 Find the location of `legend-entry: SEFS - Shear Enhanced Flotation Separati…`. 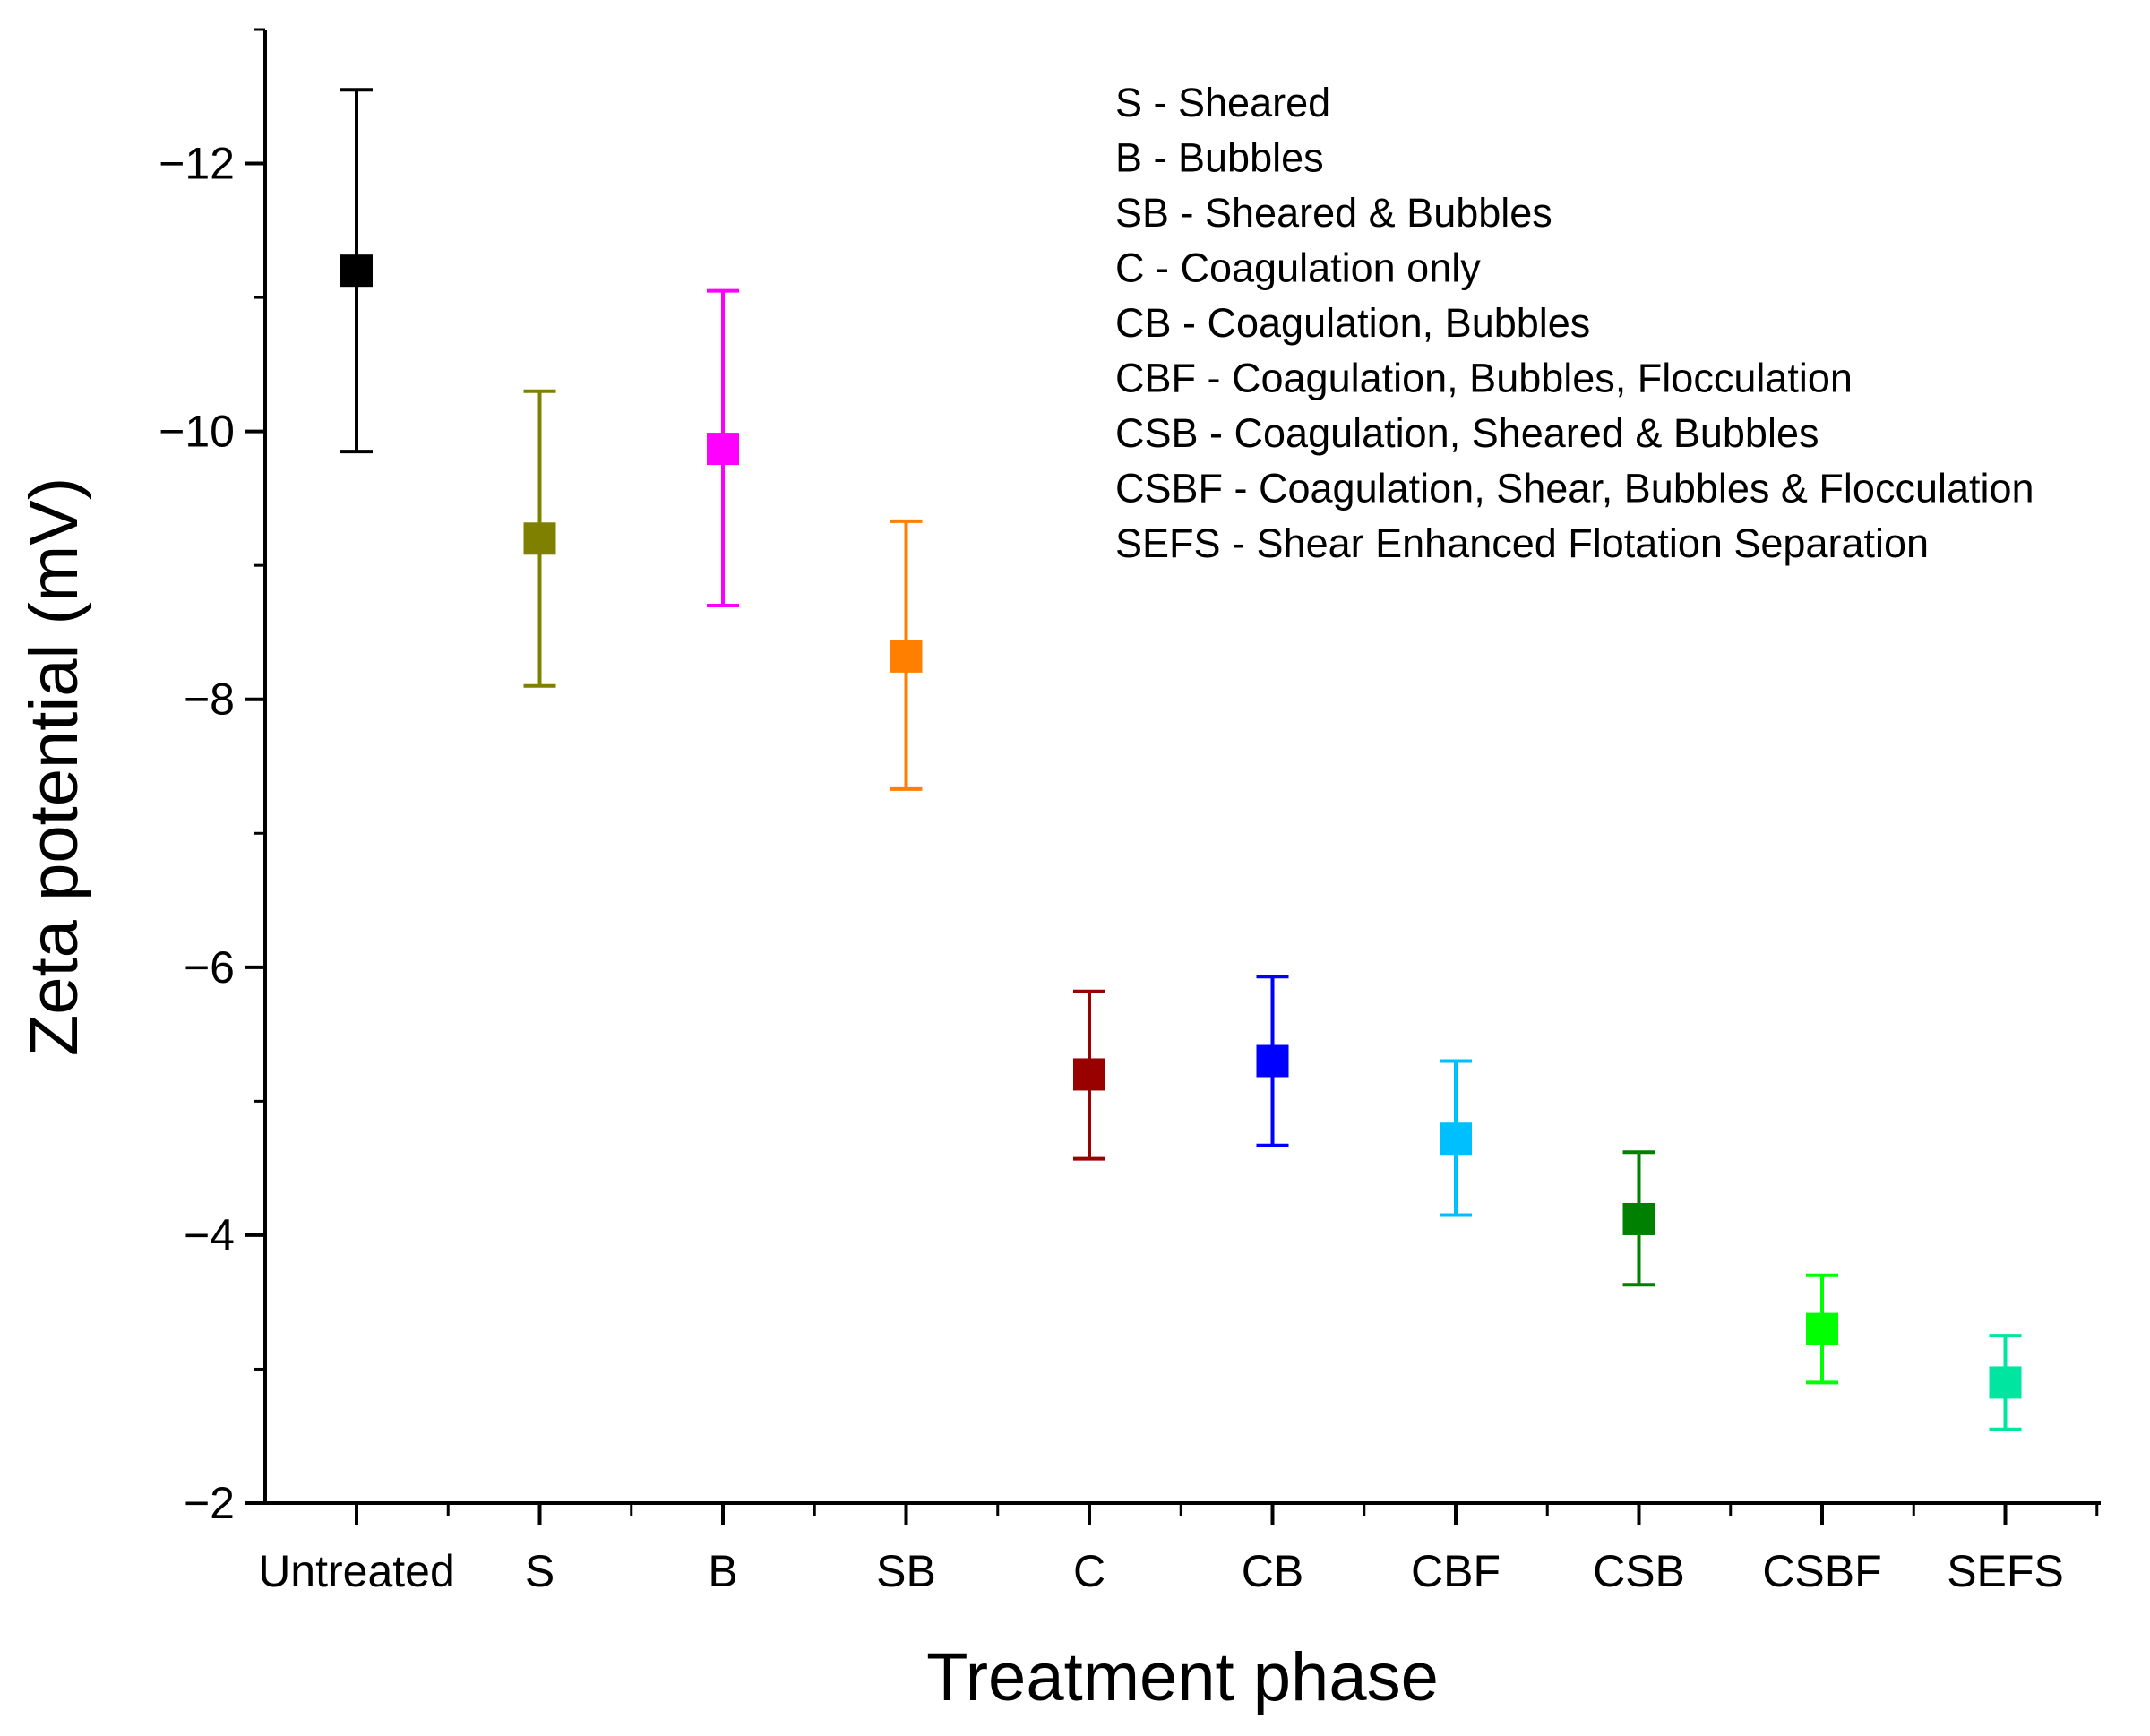

legend-entry: SEFS - Shear Enhanced Flotation Separati… is located at coordinates (1522, 543).